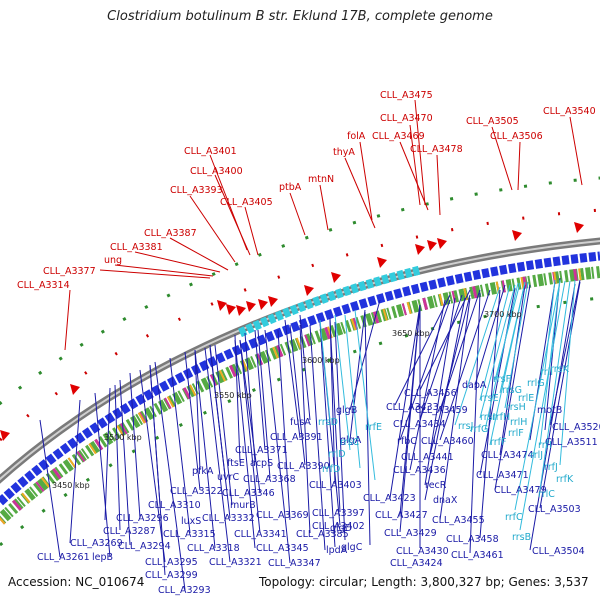 This screenshot has width=600, height=600. I want to click on kbp-label-3700: 3700 kbp, so click(503, 314).